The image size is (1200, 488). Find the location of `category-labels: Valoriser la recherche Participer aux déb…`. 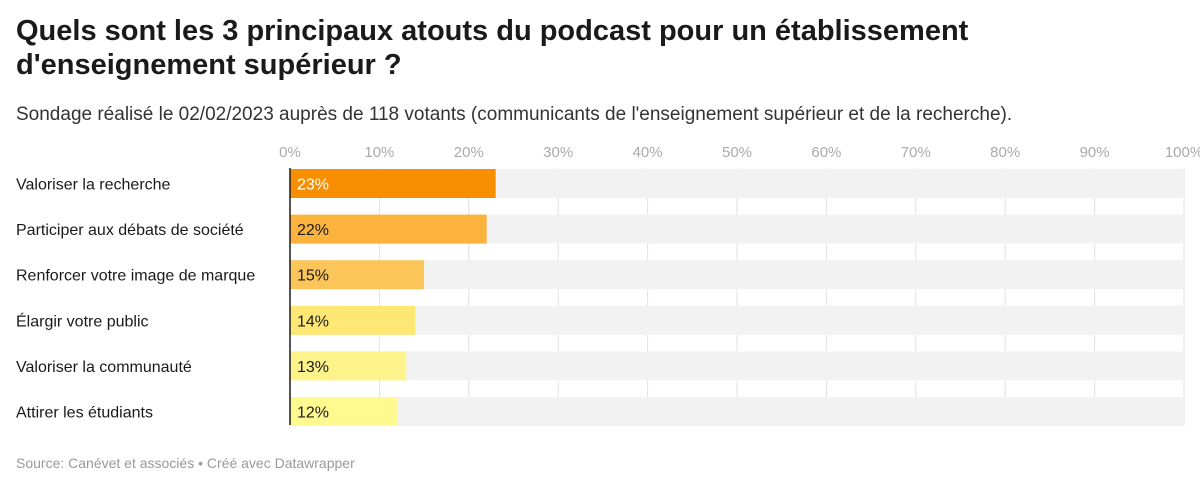

category-labels: Valoriser la recherche Participer aux déb… is located at coordinates (135, 299).